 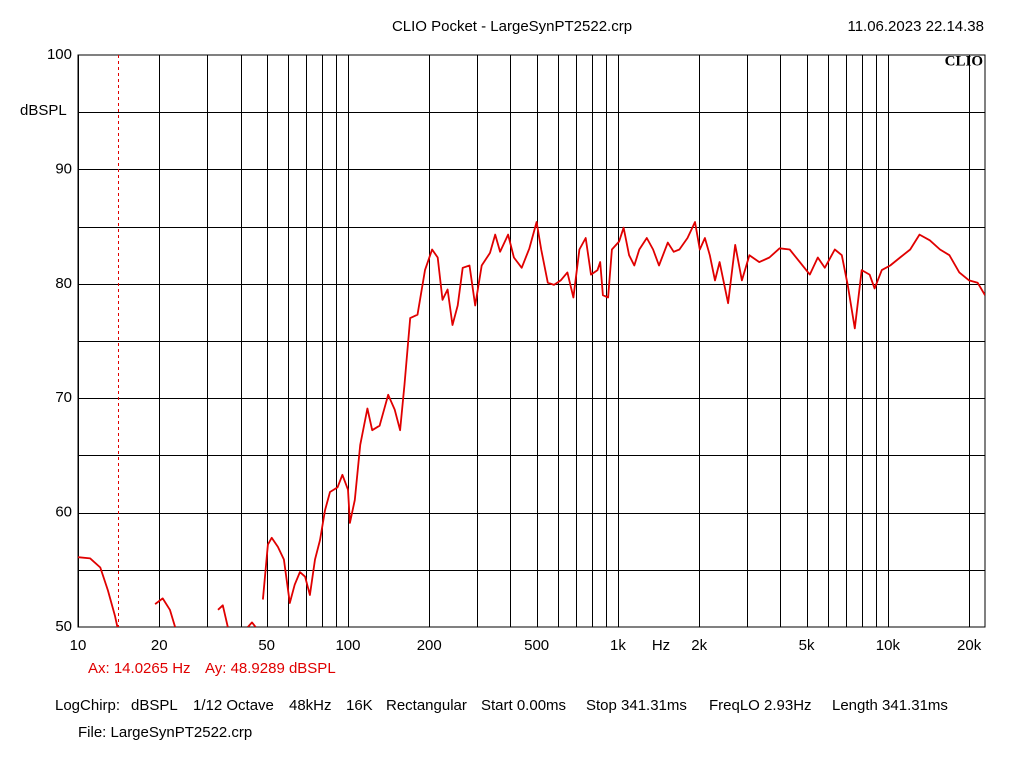 What do you see at coordinates (270, 668) in the screenshot?
I see `cursor-y-label: Ay: 48.9289 dBSPL` at bounding box center [270, 668].